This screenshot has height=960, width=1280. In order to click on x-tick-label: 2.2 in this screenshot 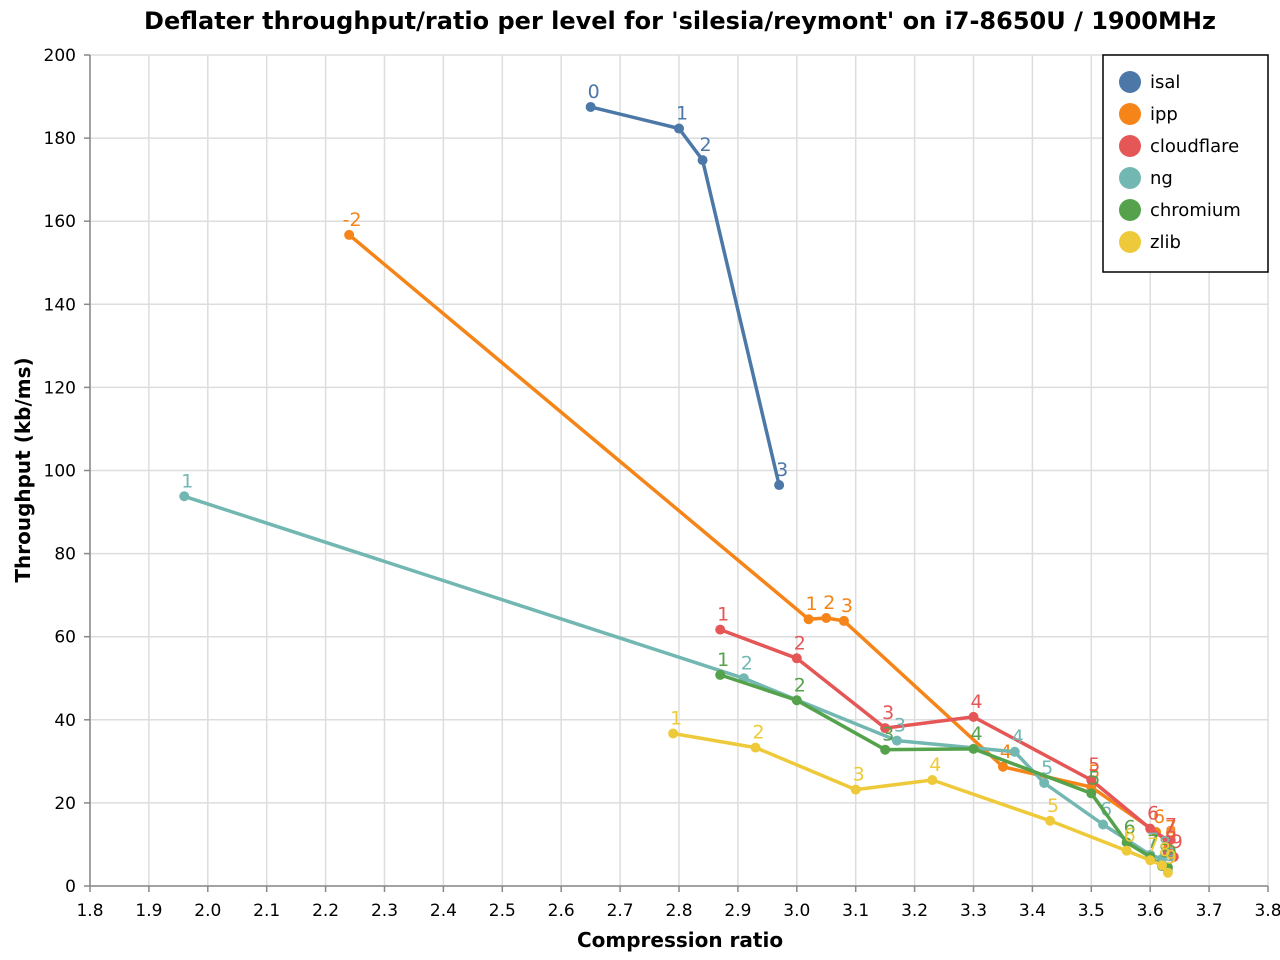, I will do `click(325, 911)`.